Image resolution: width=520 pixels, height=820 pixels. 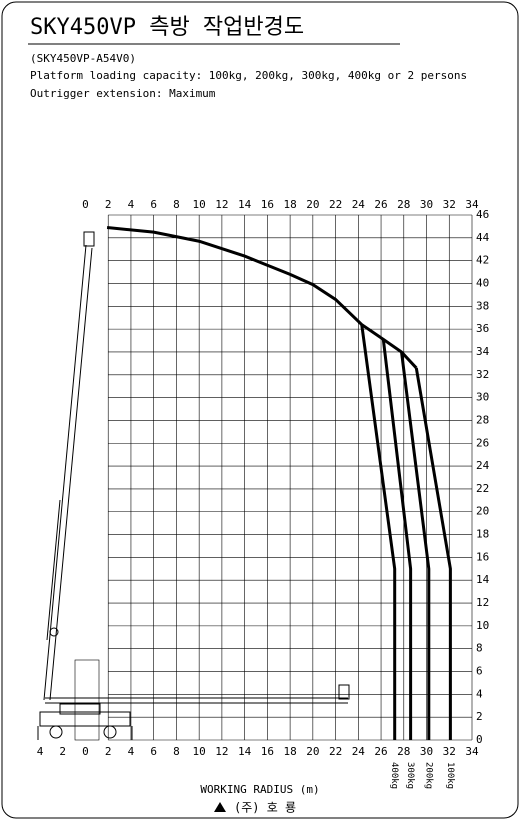 I want to click on x-tick-label: 12, so click(x=221, y=751).